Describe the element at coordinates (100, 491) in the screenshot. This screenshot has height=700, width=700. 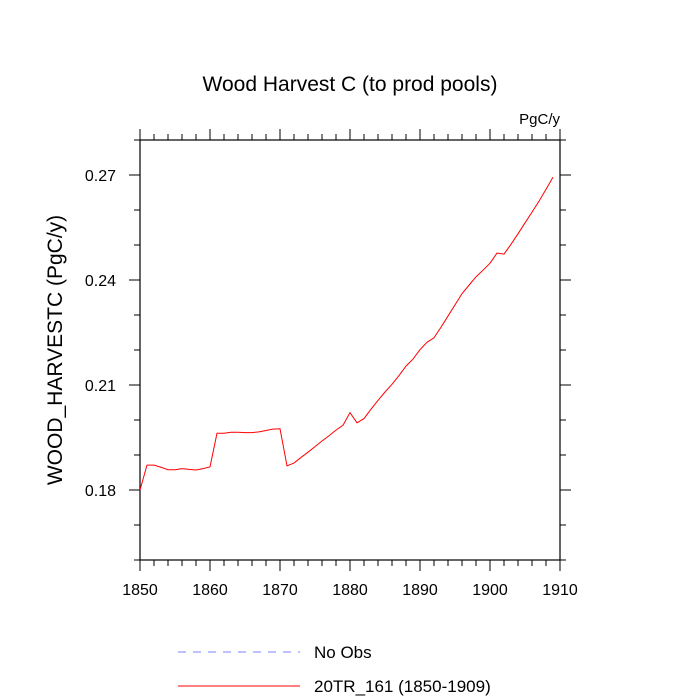
I see `y-tick-label: 0.18` at that location.